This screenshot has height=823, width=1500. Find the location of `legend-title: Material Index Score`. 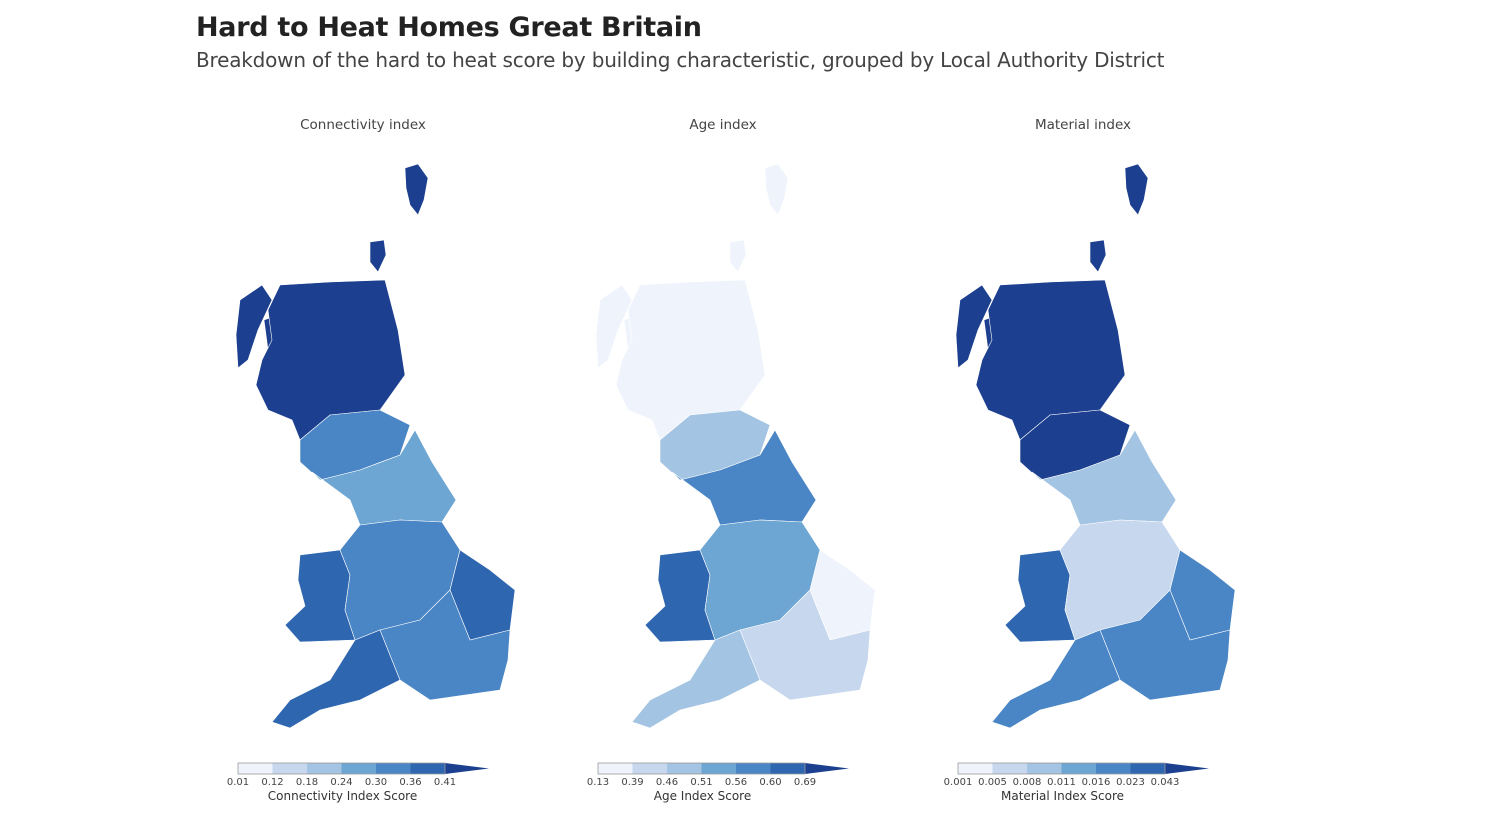

legend-title: Material Index Score is located at coordinates (1062, 796).